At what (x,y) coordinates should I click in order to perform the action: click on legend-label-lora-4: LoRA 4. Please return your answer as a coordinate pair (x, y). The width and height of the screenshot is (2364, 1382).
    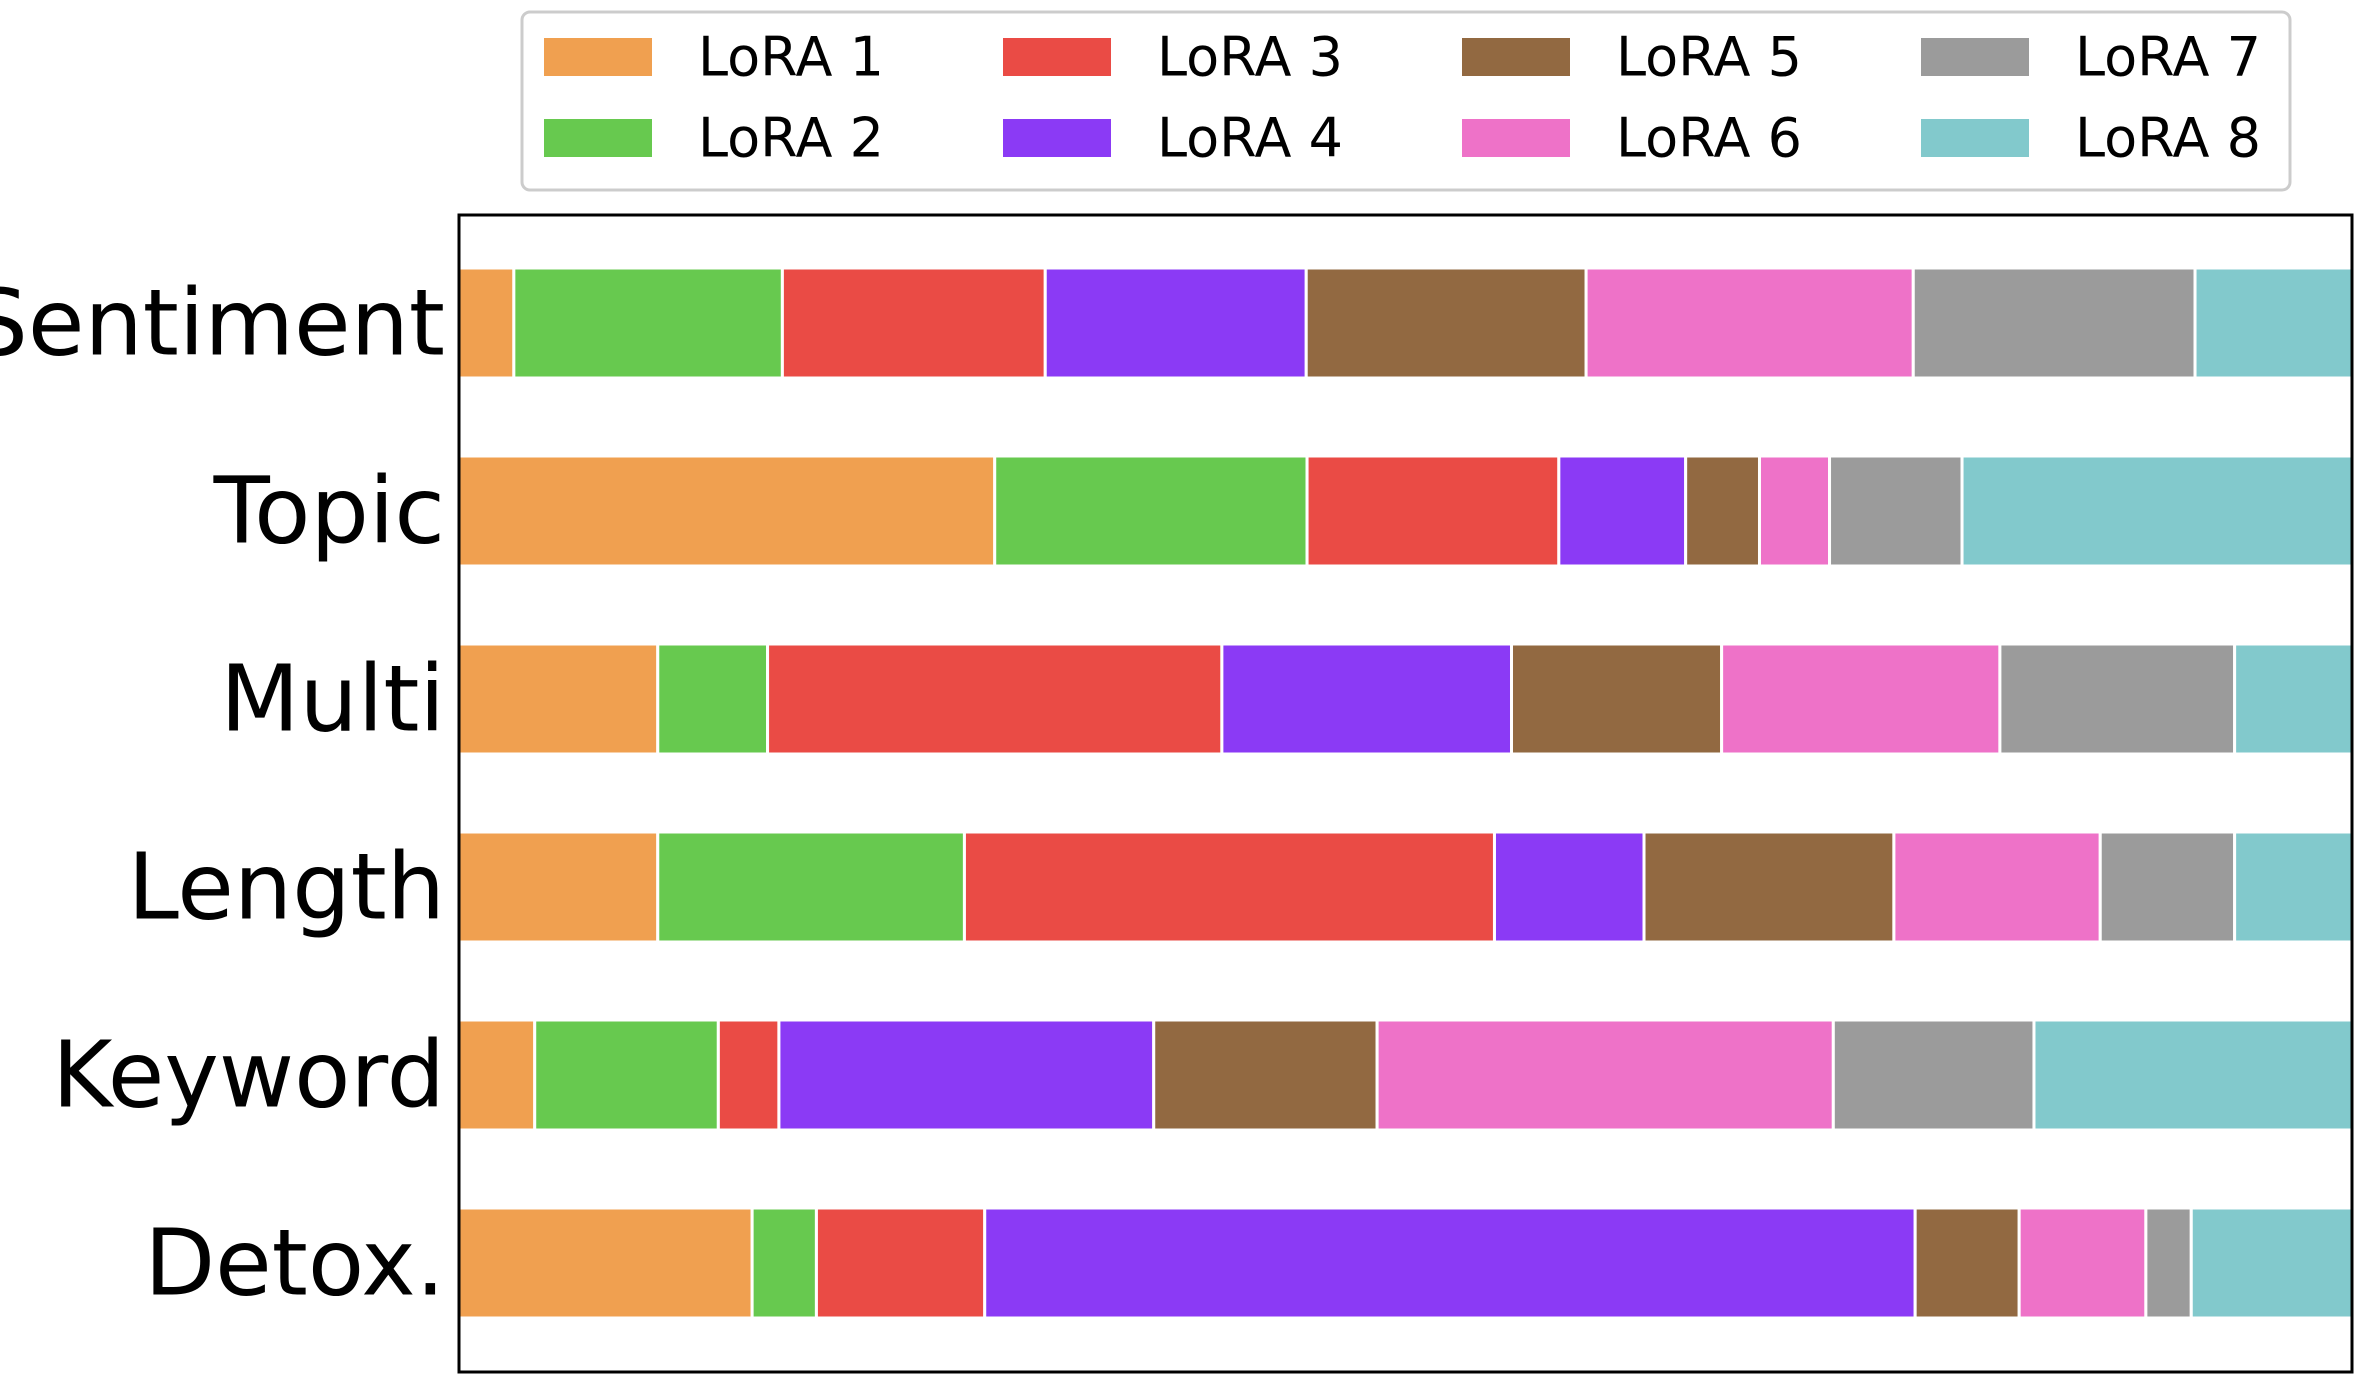
    Looking at the image, I should click on (1250, 138).